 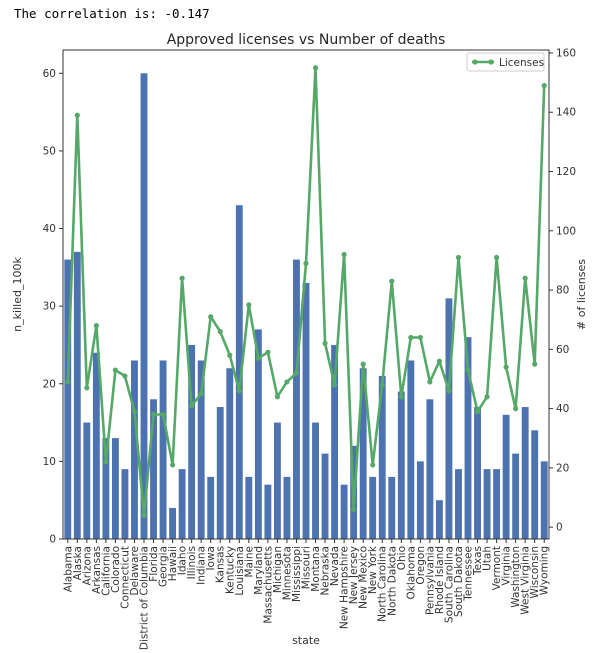 What do you see at coordinates (183, 560) in the screenshot?
I see `x-tick-label: Idaho` at bounding box center [183, 560].